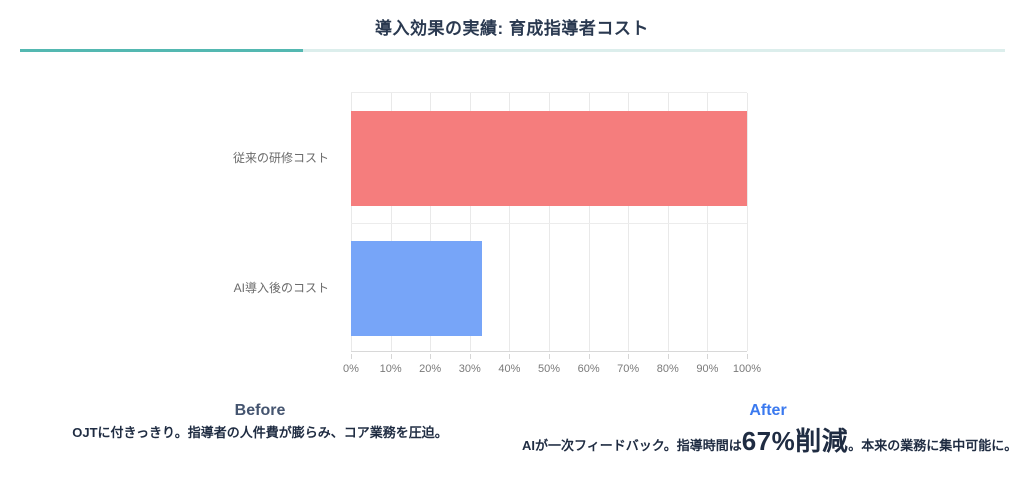 Image resolution: width=1024 pixels, height=479 pixels. I want to click on before-heading: Before, so click(260, 410).